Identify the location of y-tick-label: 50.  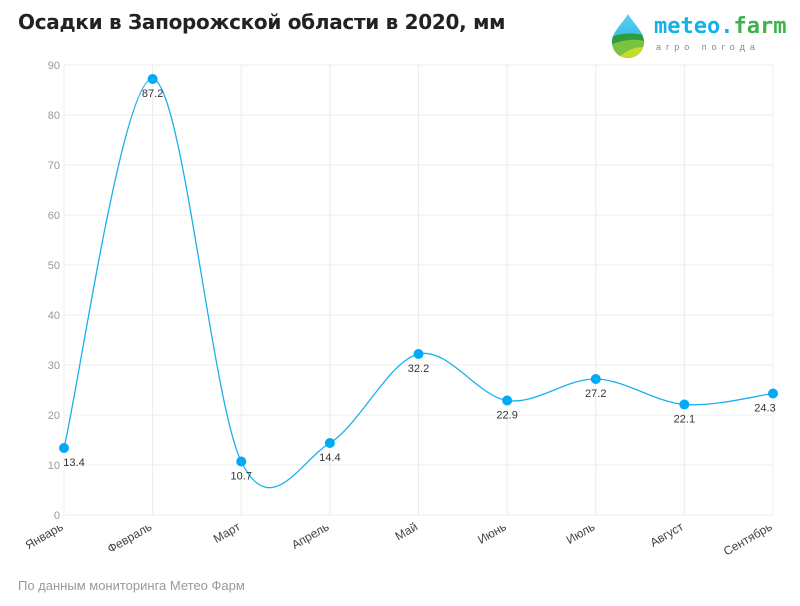
(54, 266).